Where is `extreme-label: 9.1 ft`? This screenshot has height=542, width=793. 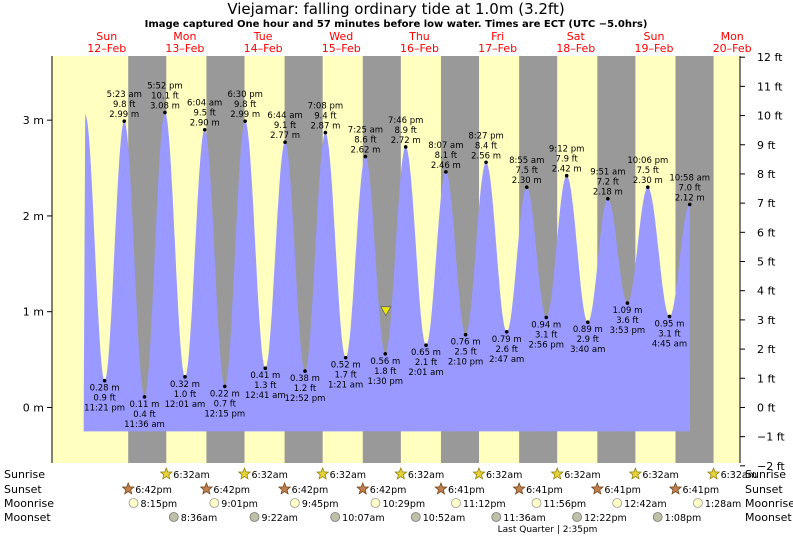 extreme-label: 9.1 ft is located at coordinates (285, 126).